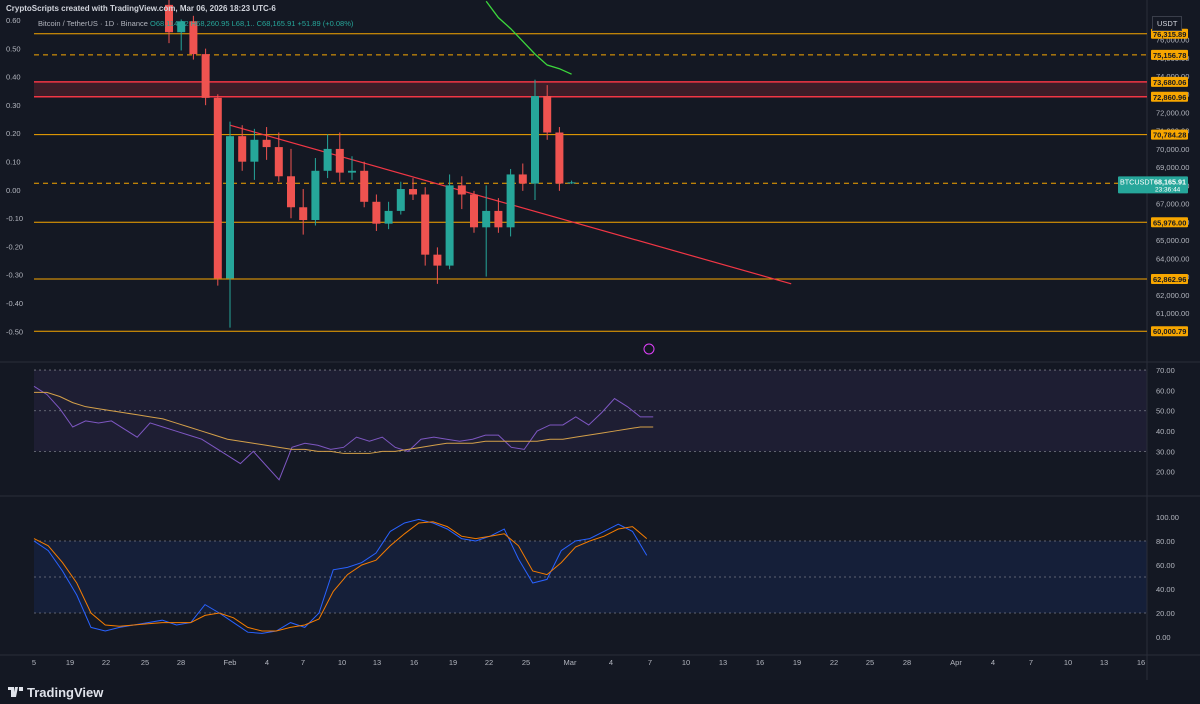 This screenshot has height=704, width=1200. I want to click on footer-bar: TradingView, so click(600, 692).